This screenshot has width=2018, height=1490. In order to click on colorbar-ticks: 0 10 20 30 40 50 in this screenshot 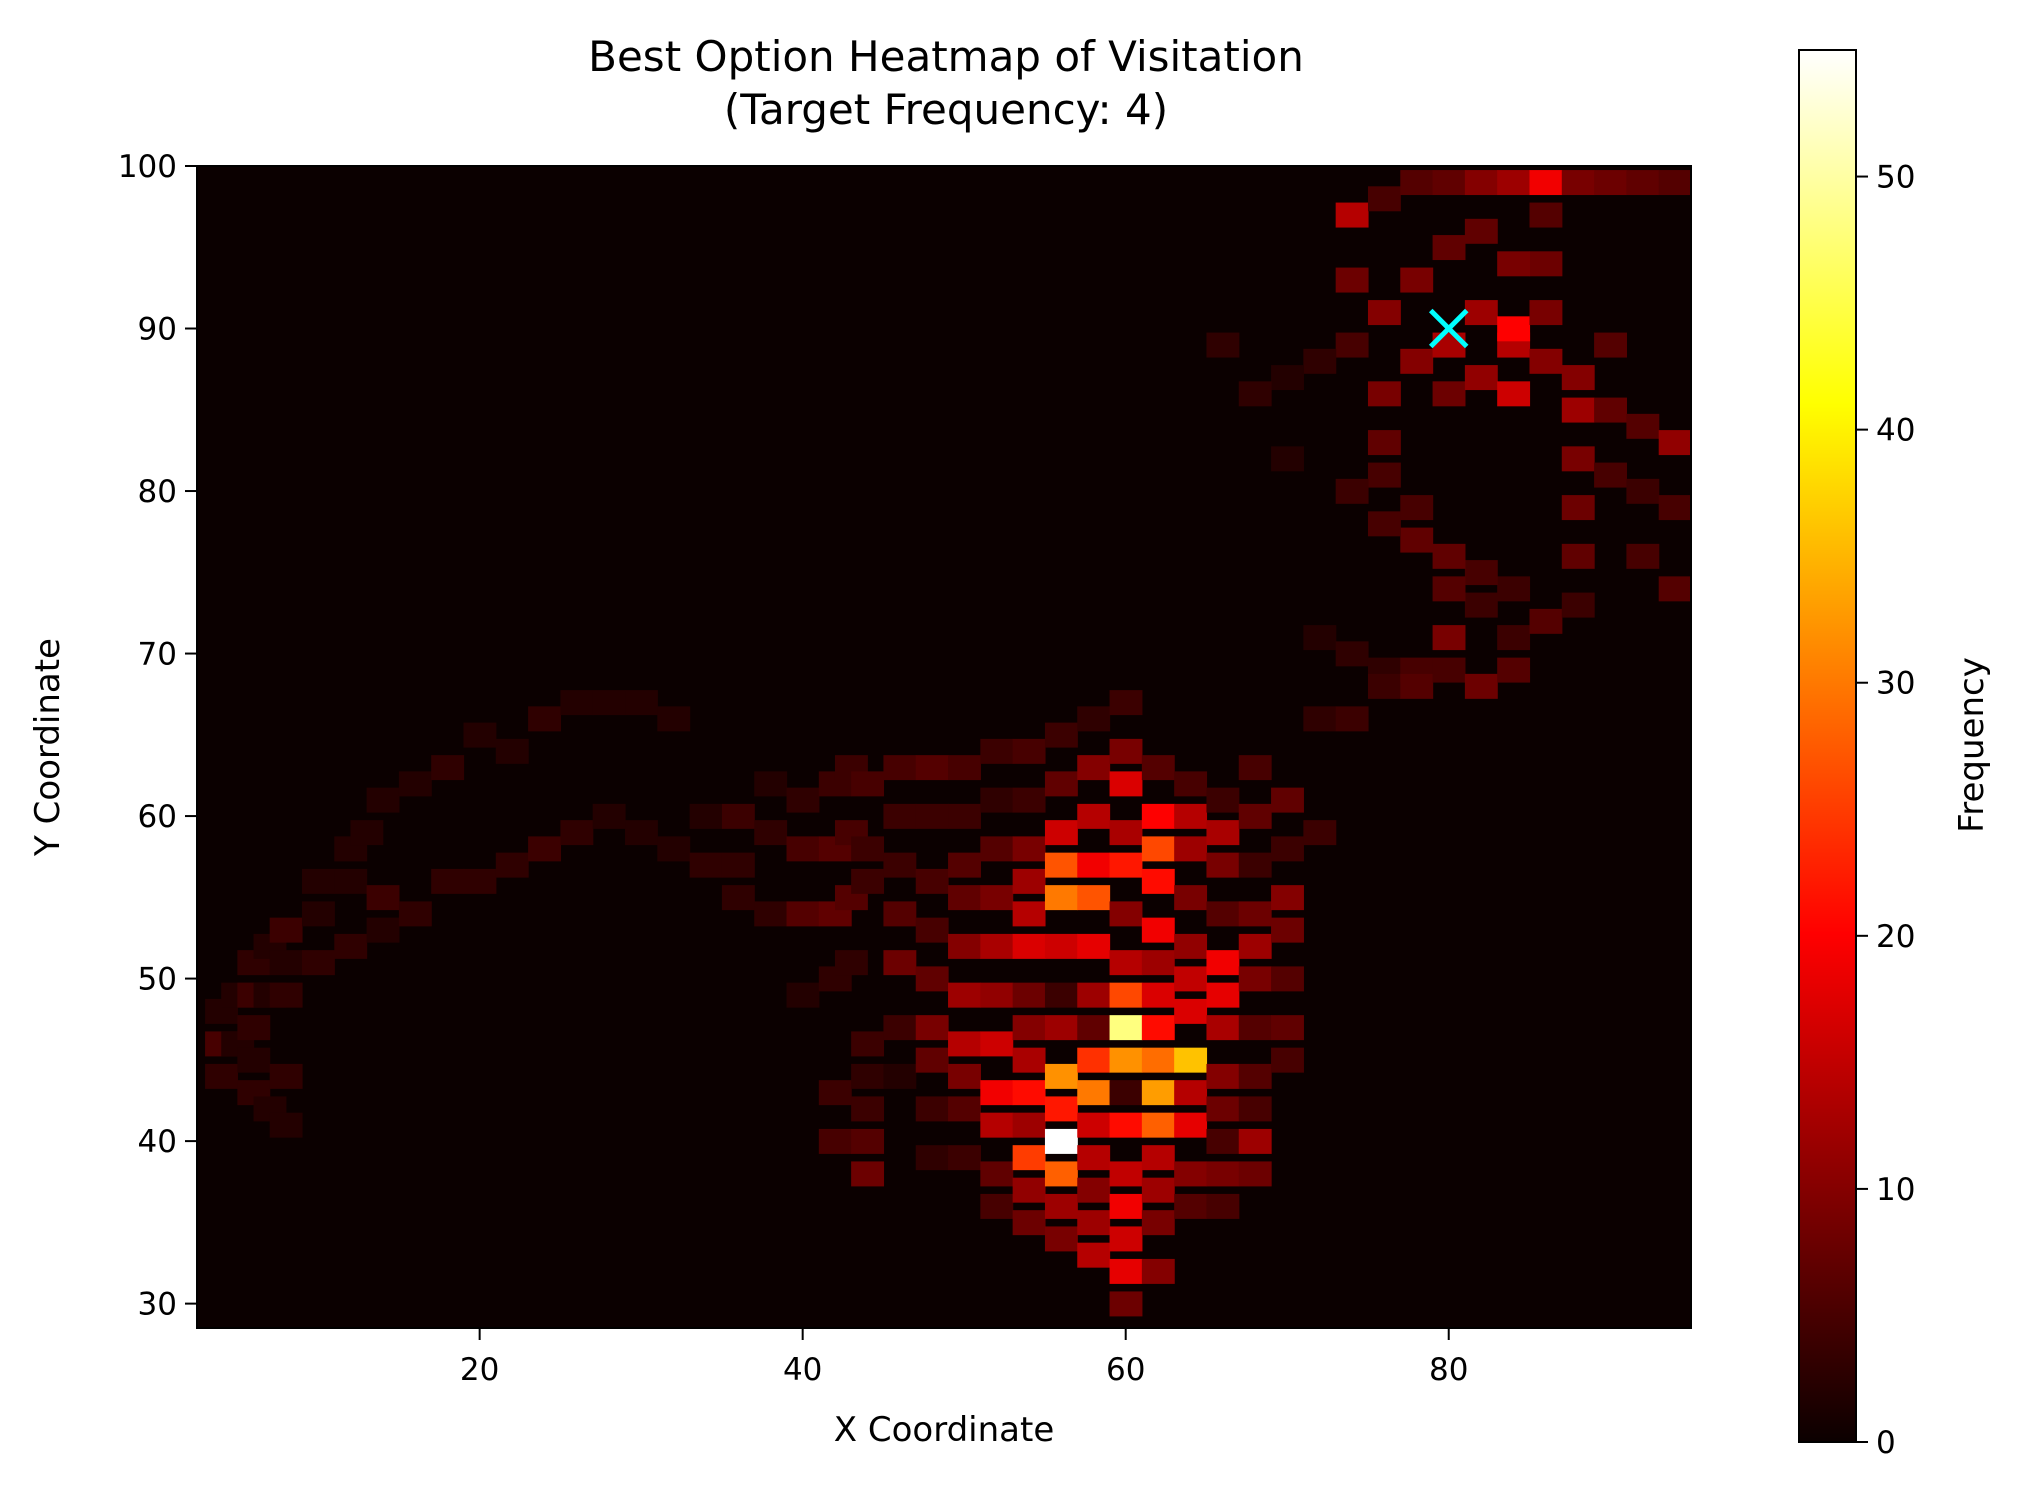, I will do `click(1885, 810)`.